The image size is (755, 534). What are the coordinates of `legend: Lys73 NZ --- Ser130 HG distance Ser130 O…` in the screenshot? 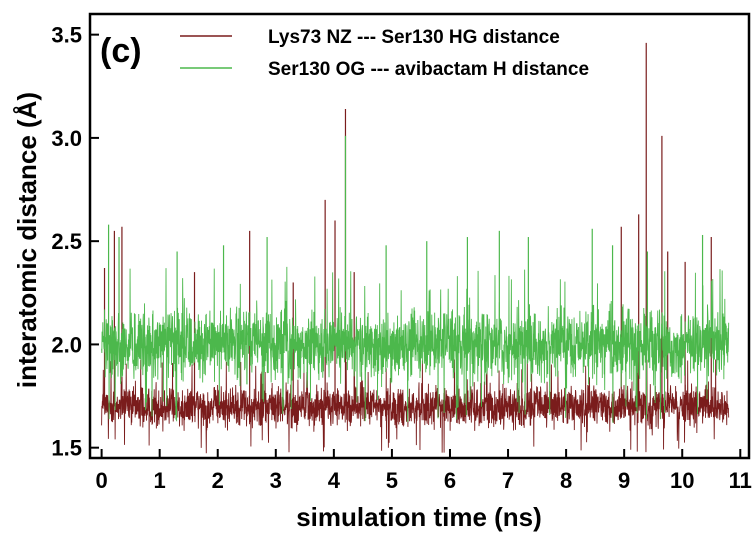 It's located at (384, 53).